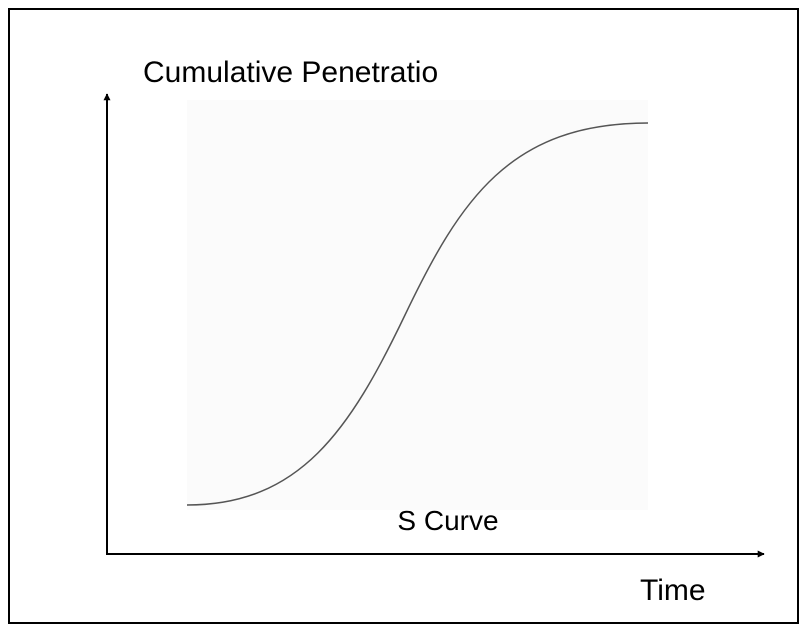 The height and width of the screenshot is (631, 806). I want to click on y-axis-label: Cumulative Penetratio, so click(290, 72).